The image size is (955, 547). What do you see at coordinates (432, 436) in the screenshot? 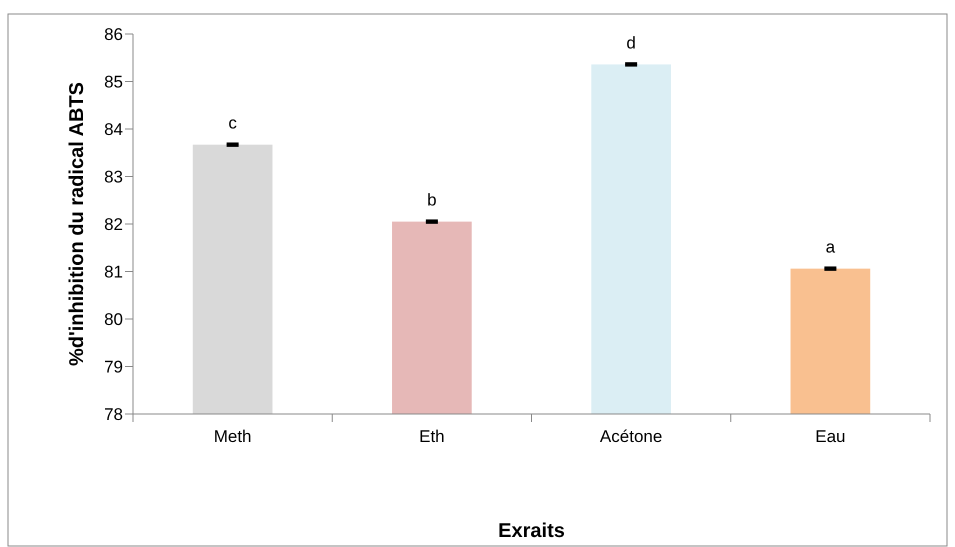
I see `x-tick-label: Eth` at bounding box center [432, 436].